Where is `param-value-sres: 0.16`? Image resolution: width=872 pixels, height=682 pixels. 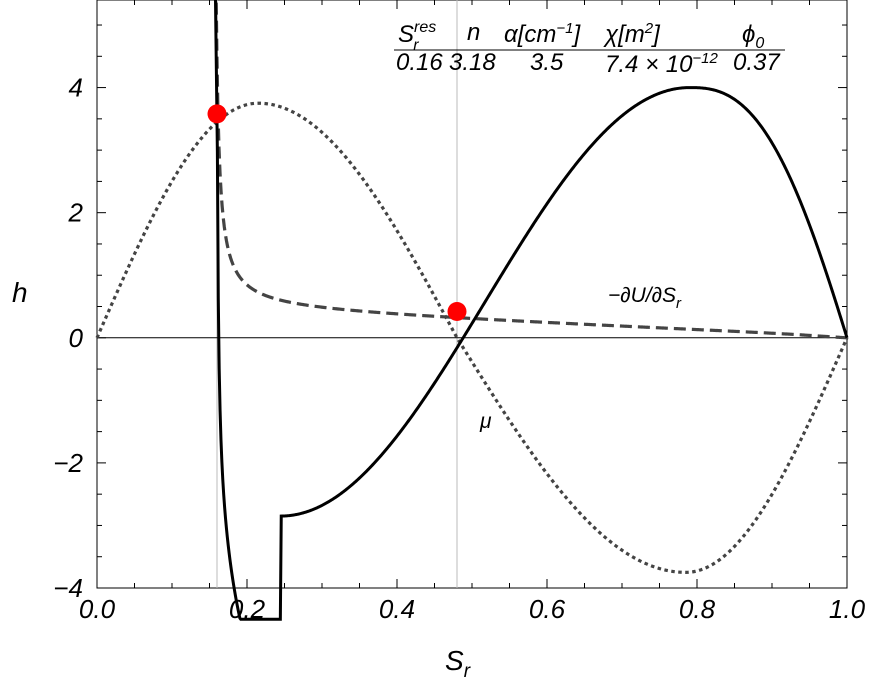
param-value-sres: 0.16 is located at coordinates (419, 62).